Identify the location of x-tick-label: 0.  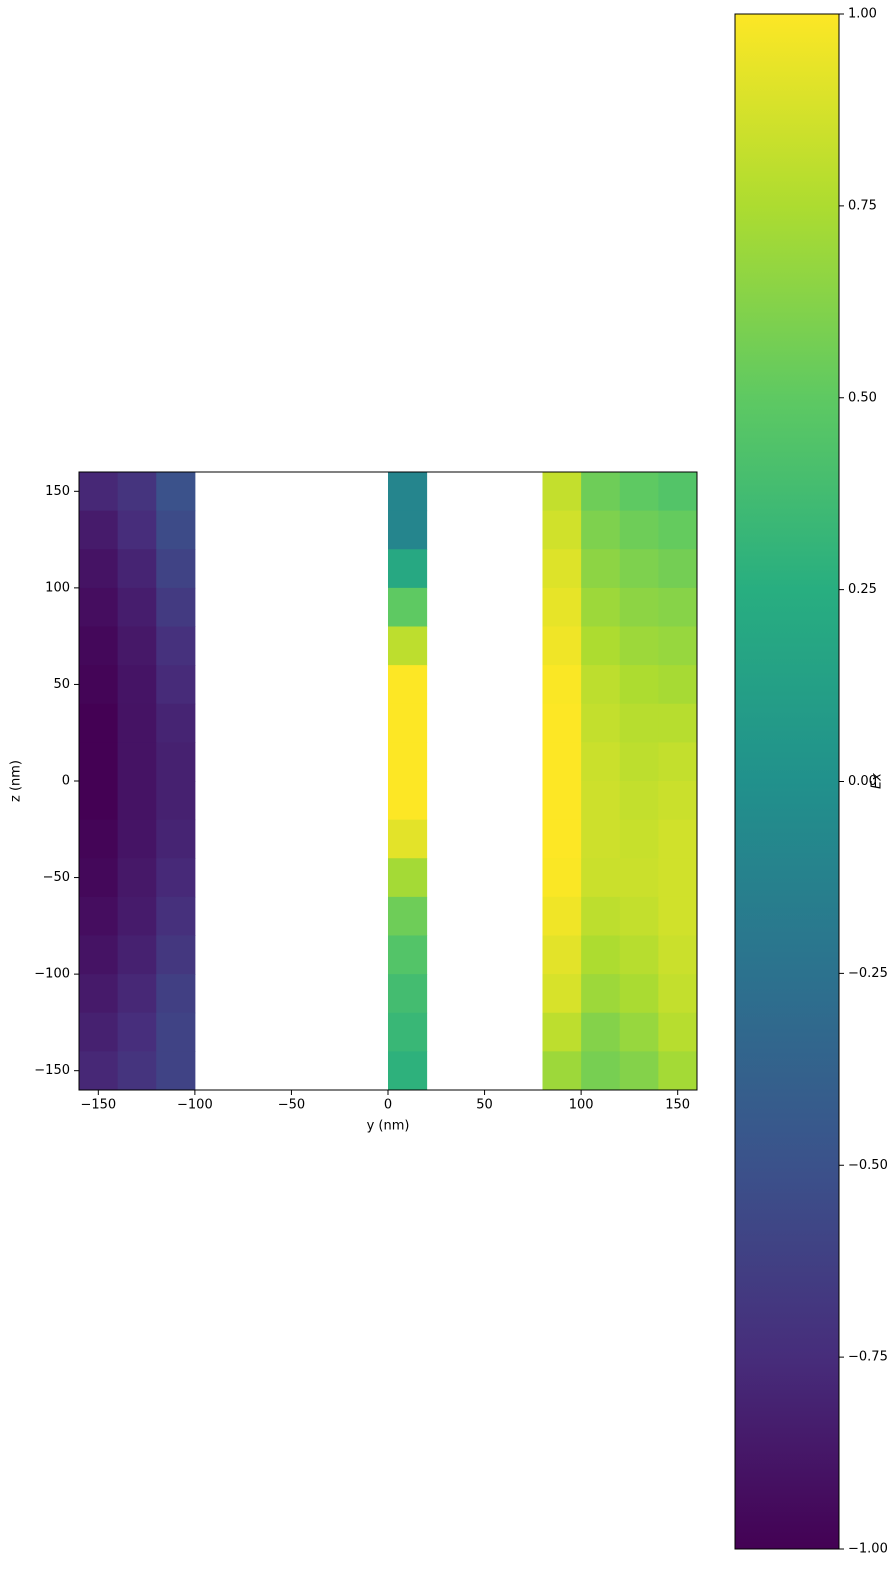
(388, 1105).